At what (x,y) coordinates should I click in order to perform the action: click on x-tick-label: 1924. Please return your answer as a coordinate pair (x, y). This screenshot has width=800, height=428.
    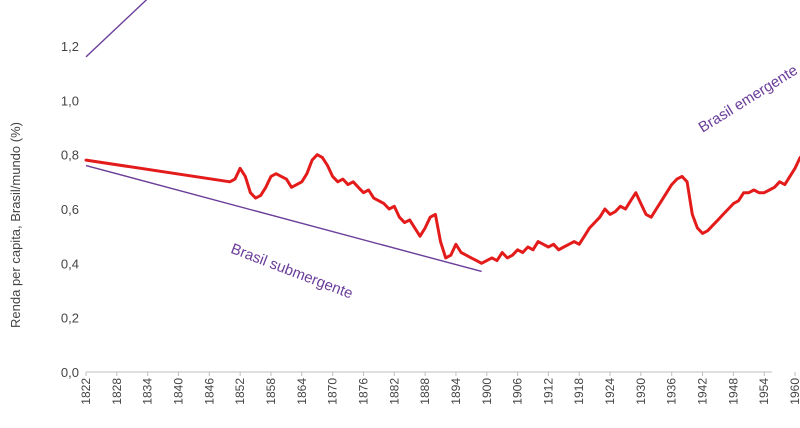
    Looking at the image, I should click on (610, 391).